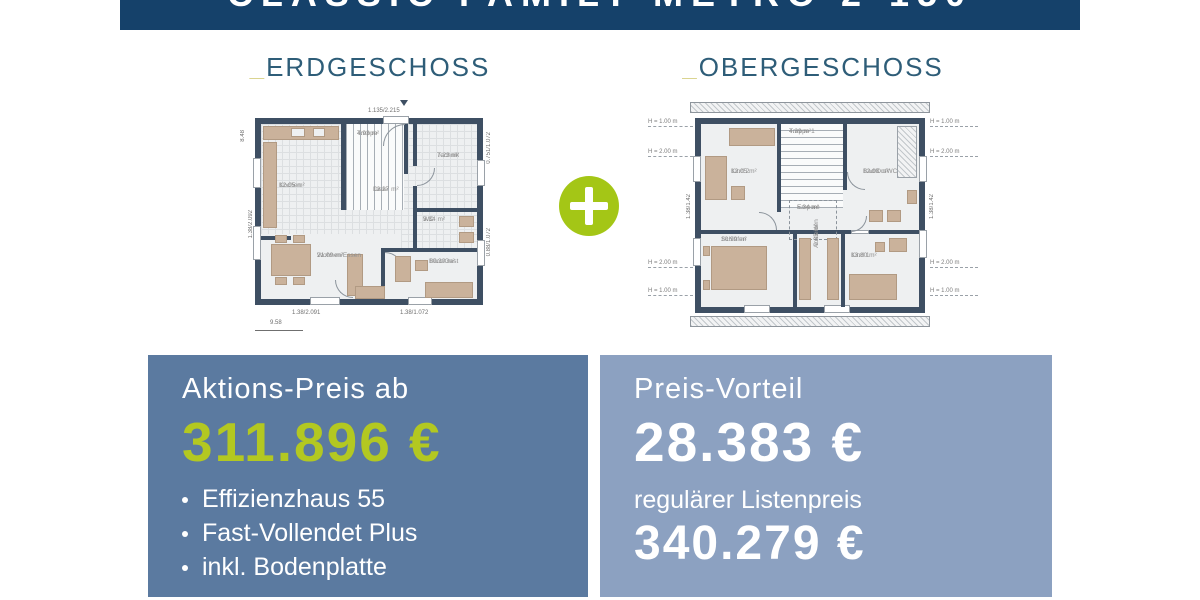  What do you see at coordinates (749, 442) in the screenshot?
I see `advantage-price: 28.383 €` at bounding box center [749, 442].